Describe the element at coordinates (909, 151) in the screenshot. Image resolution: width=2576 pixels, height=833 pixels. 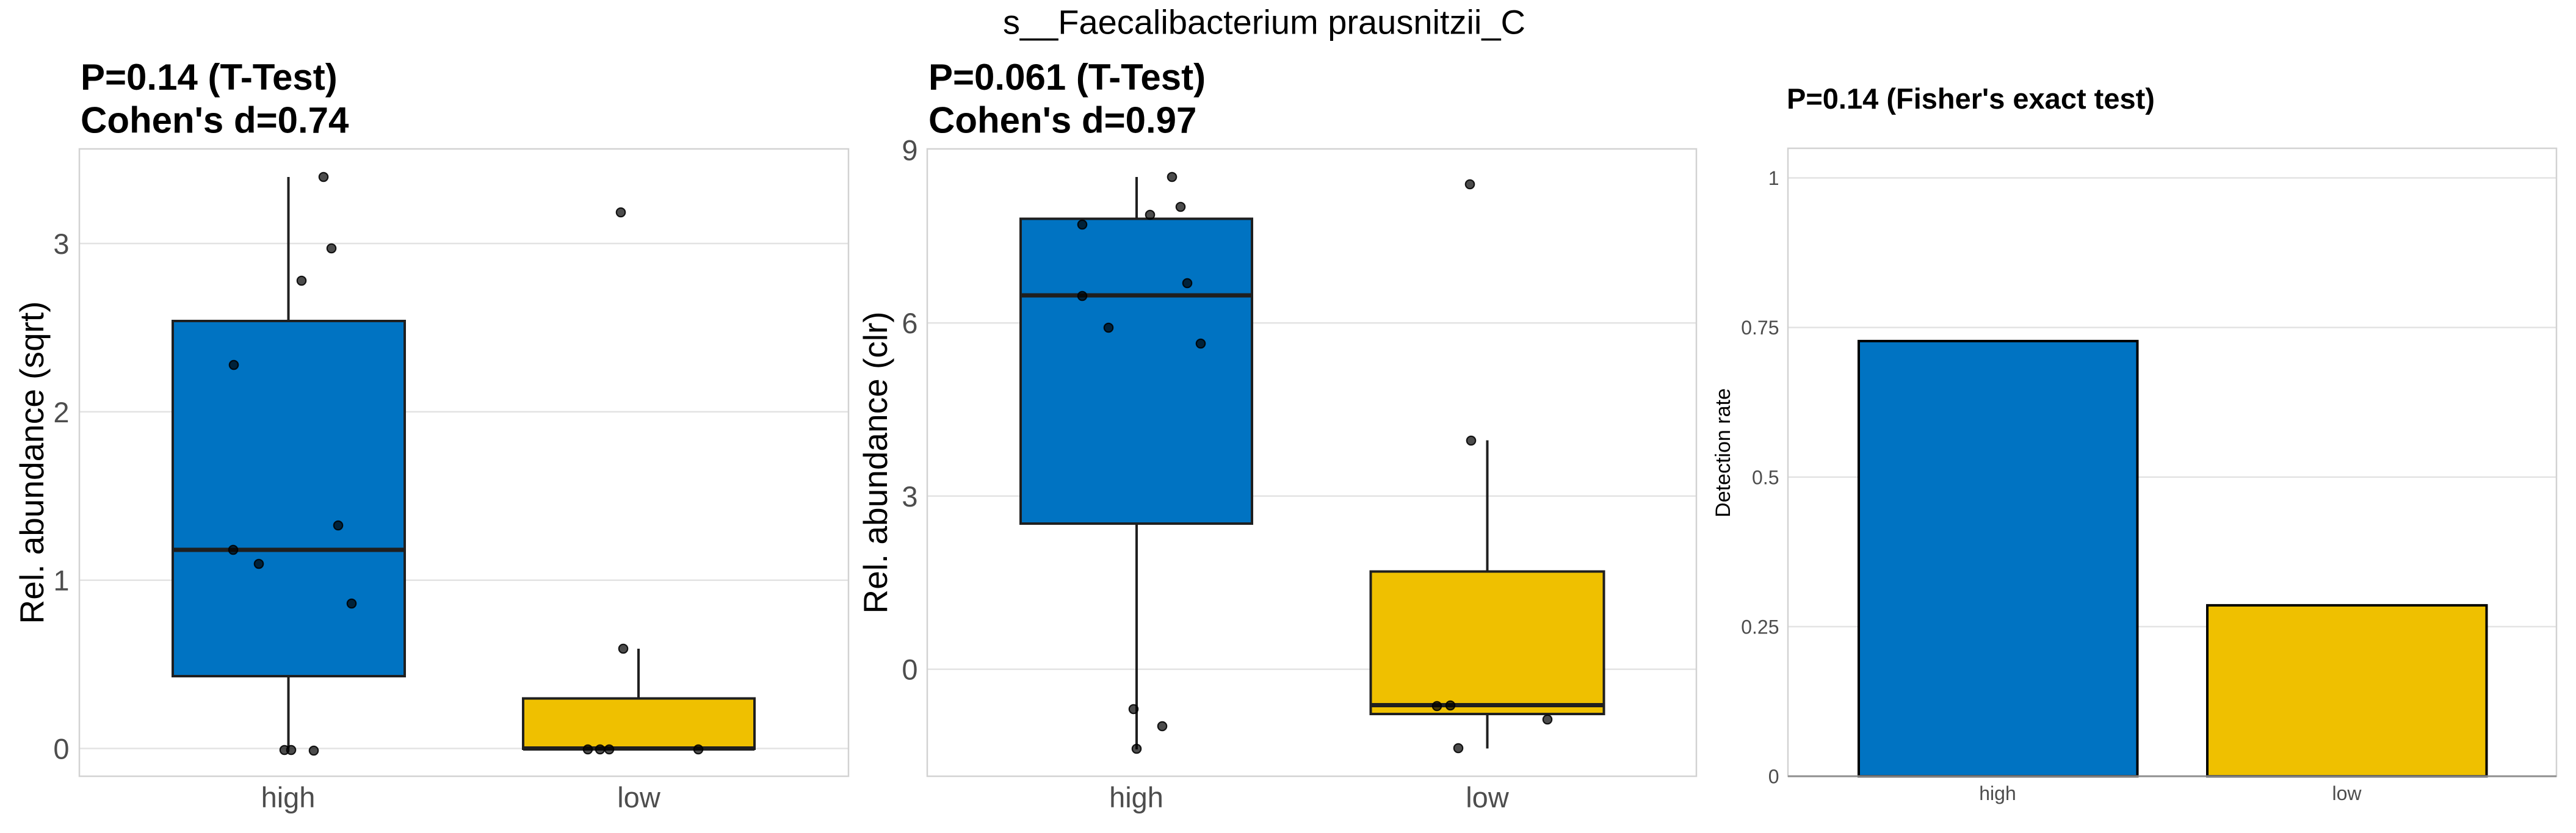
I see `svg-text: 9` at that location.